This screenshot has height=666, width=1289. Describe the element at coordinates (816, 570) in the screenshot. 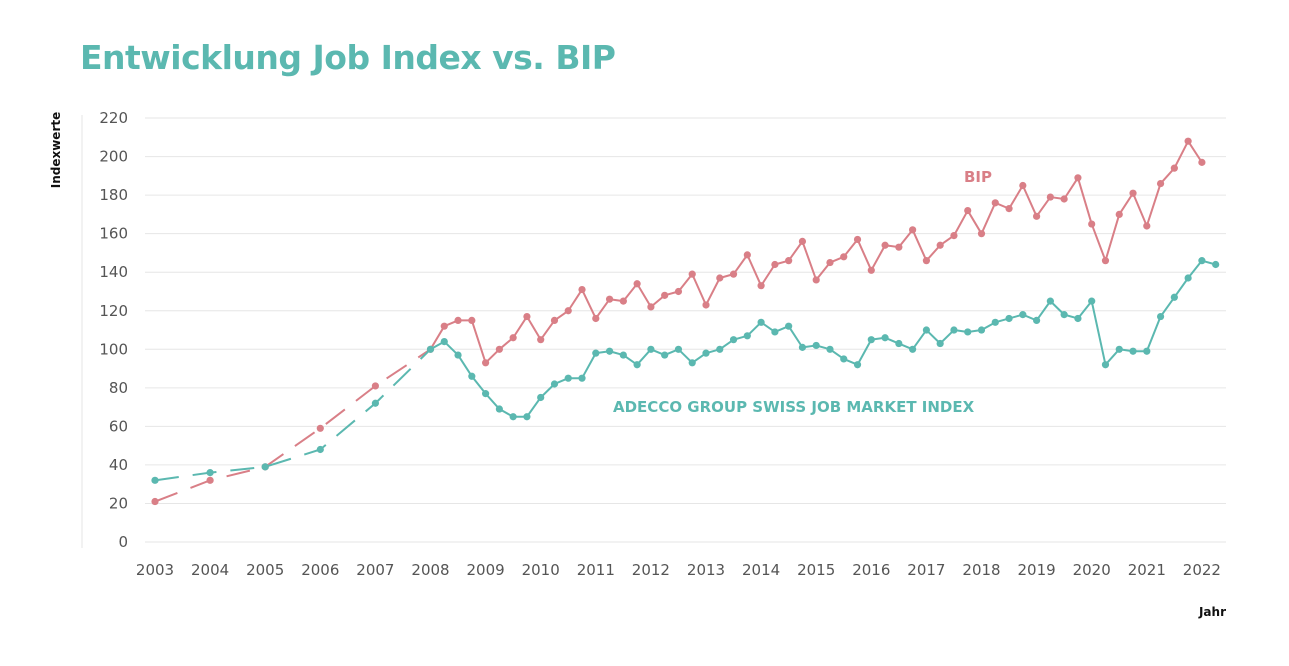

I see `x-tick-label: 2015` at that location.